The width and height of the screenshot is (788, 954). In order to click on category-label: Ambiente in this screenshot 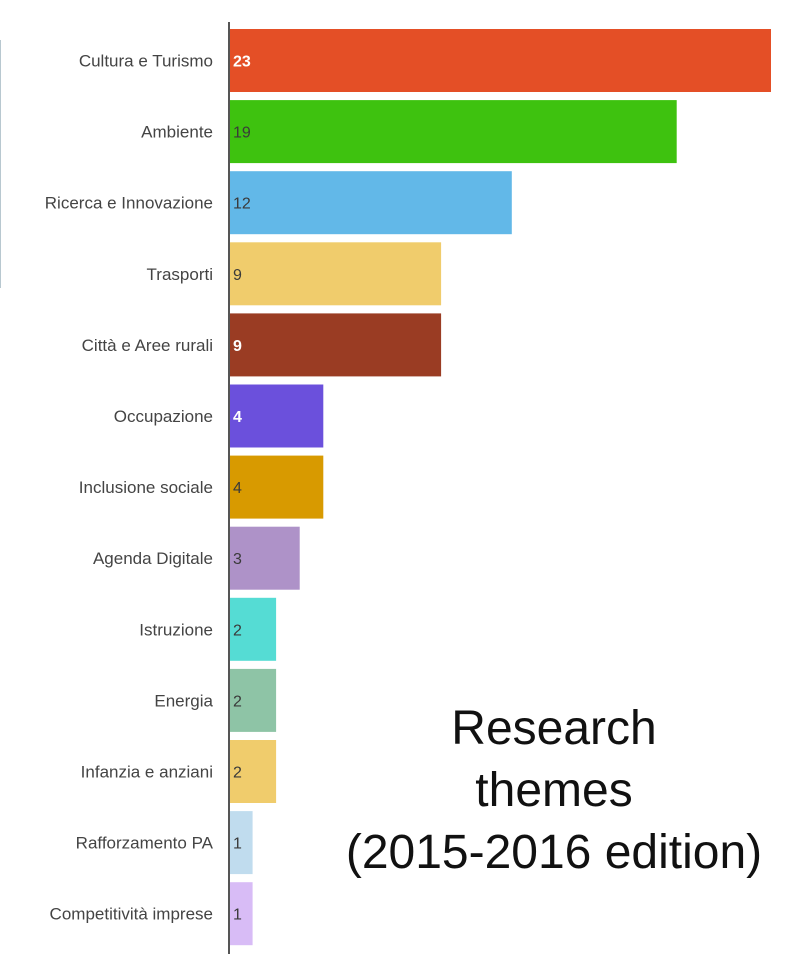, I will do `click(177, 132)`.